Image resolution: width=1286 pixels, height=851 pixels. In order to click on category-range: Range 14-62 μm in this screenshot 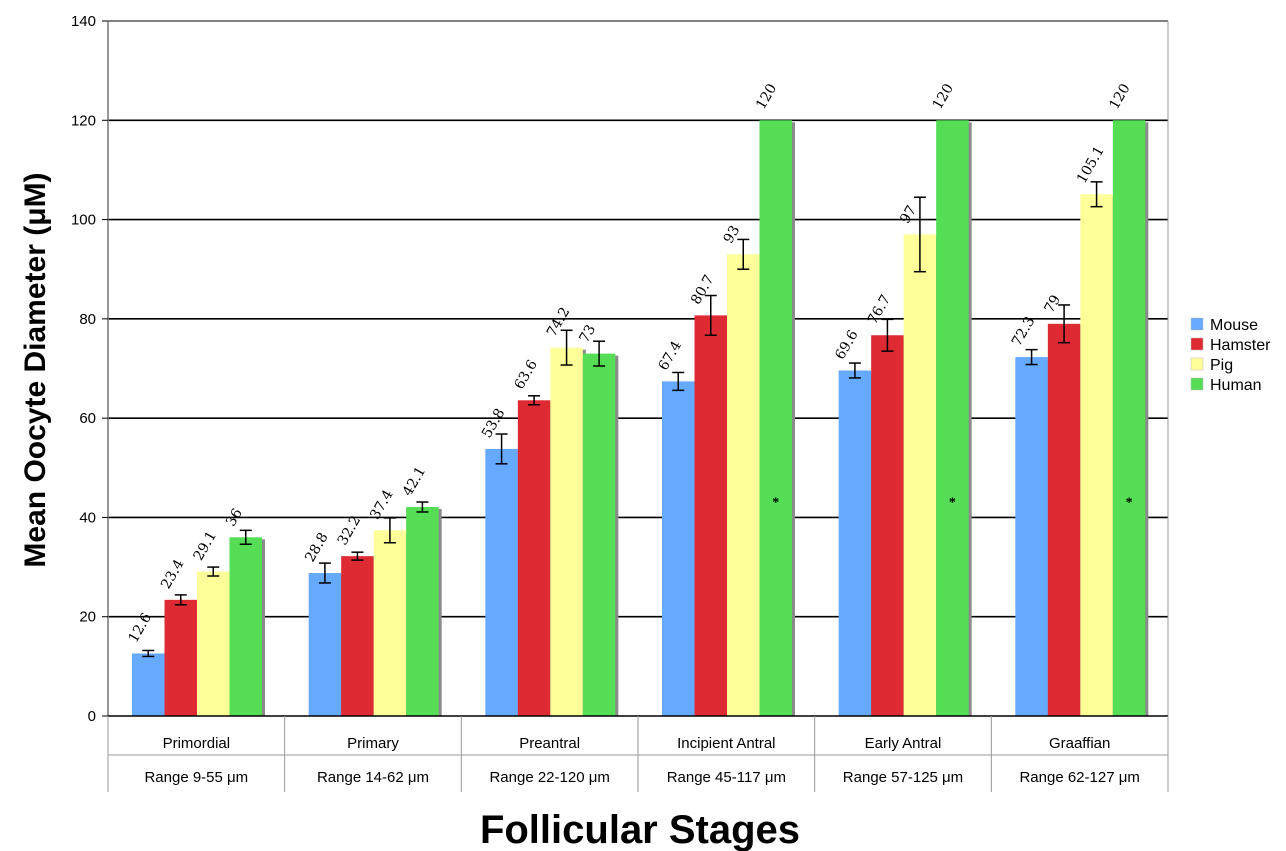, I will do `click(373, 777)`.